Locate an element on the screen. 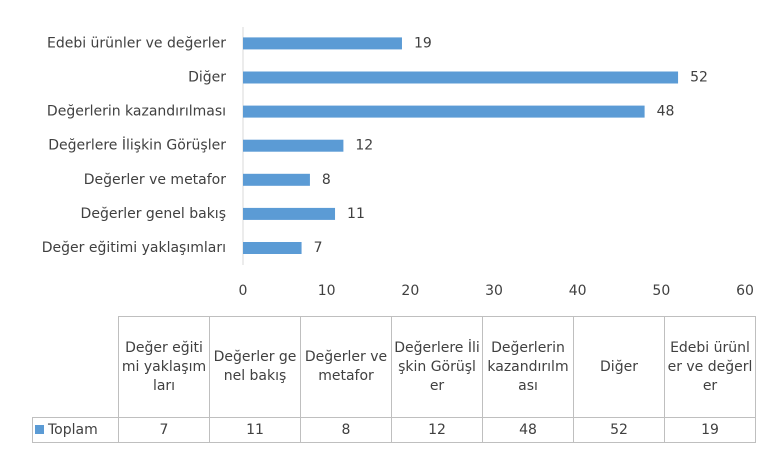  table-value: 52 is located at coordinates (619, 430).